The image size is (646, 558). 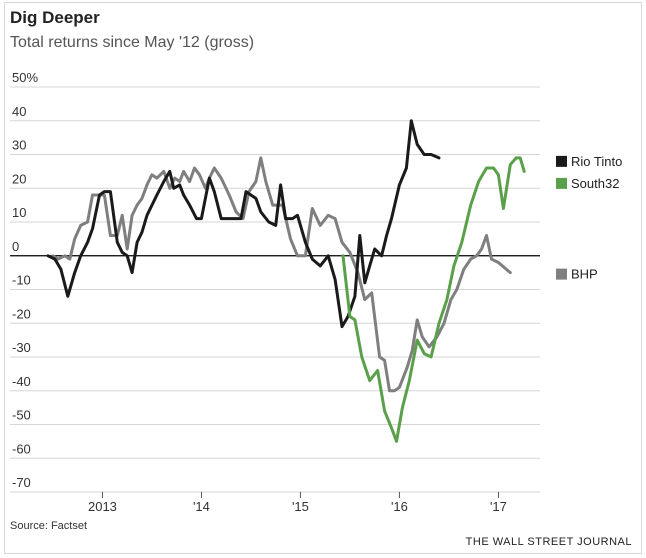 What do you see at coordinates (21, 347) in the screenshot?
I see `y-tick-label: -30` at bounding box center [21, 347].